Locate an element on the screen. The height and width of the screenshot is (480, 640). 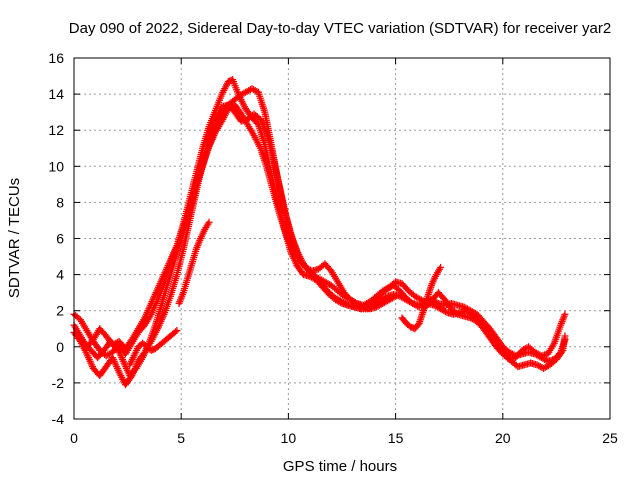
y-tick-label: 8 is located at coordinates (60, 202).